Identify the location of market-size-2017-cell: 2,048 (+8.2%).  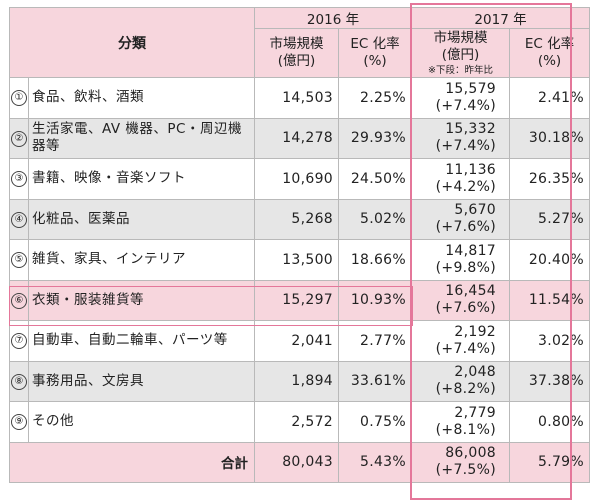
(460, 381).